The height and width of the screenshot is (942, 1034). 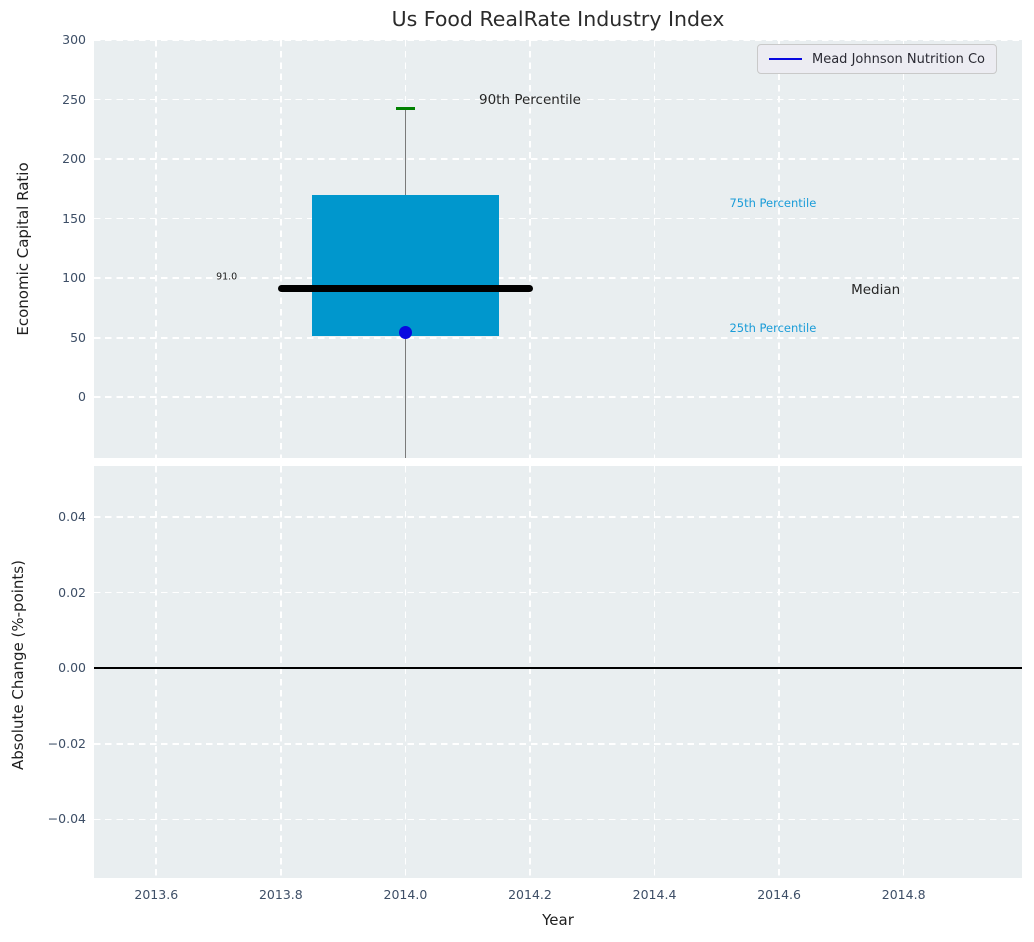 I want to click on annotation-90th-percentile: 90th Percentile, so click(x=530, y=99).